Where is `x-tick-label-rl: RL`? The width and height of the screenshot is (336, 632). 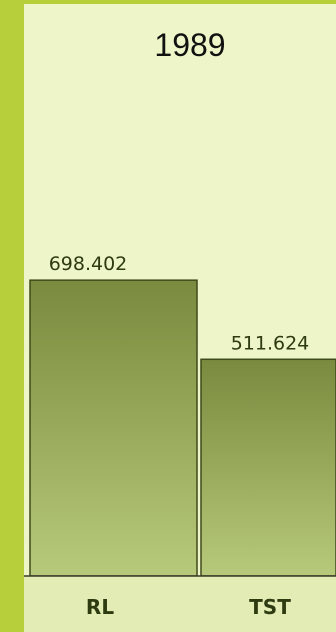 x-tick-label-rl: RL is located at coordinates (100, 607).